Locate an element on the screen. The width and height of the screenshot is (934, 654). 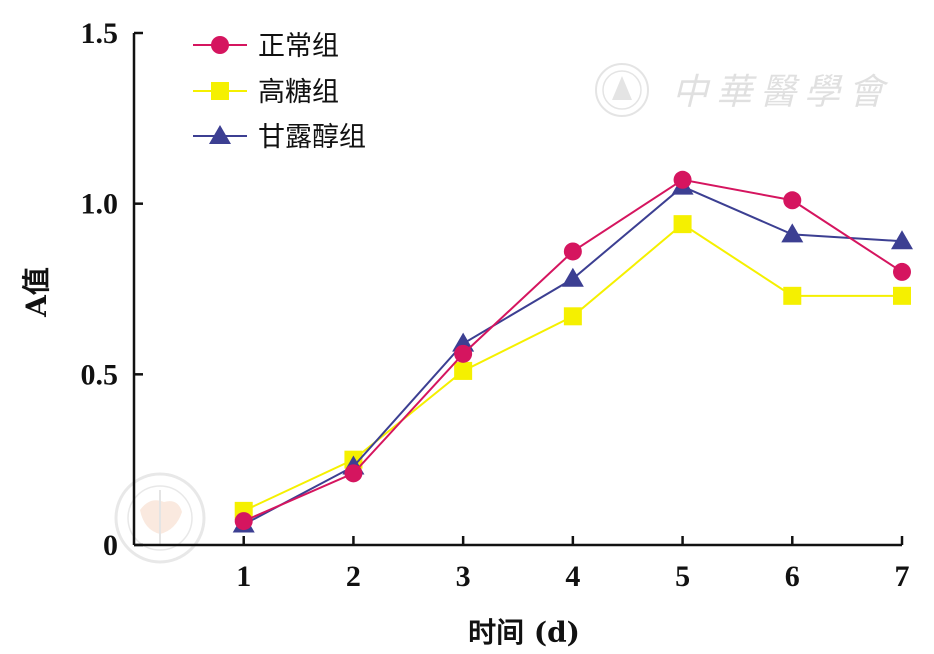
legend-label-1: 高糖组 is located at coordinates (298, 92).